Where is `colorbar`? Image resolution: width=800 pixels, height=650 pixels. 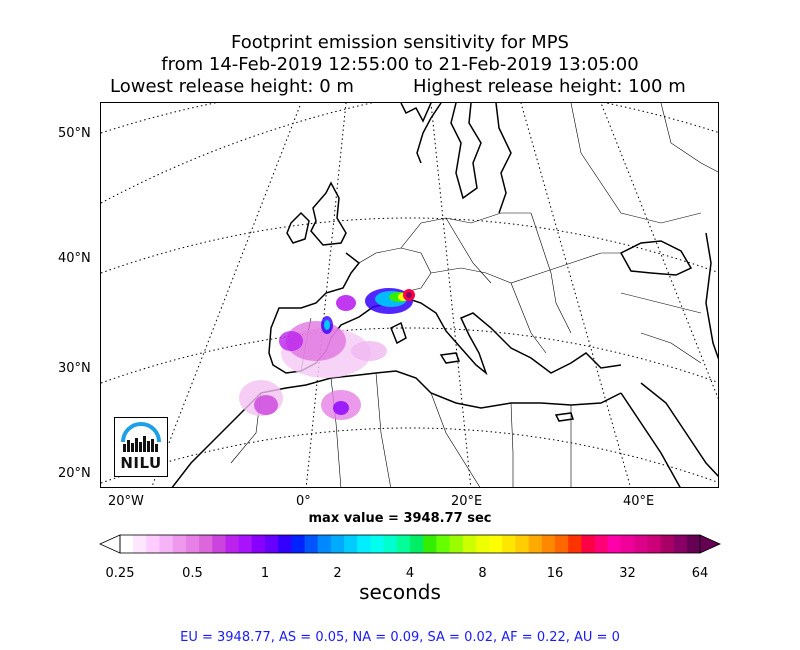
colorbar is located at coordinates (410, 544).